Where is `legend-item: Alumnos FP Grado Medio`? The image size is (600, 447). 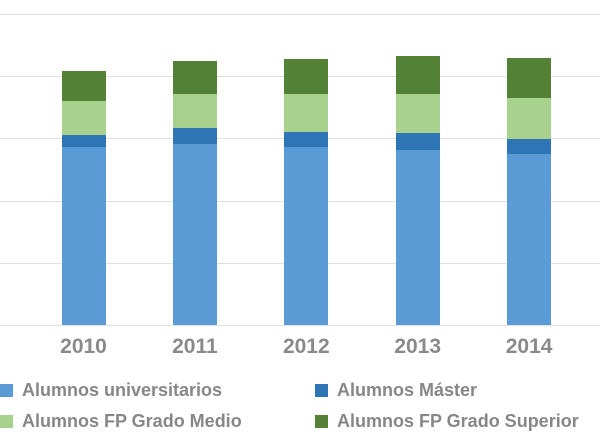 legend-item: Alumnos FP Grado Medio is located at coordinates (157, 420).